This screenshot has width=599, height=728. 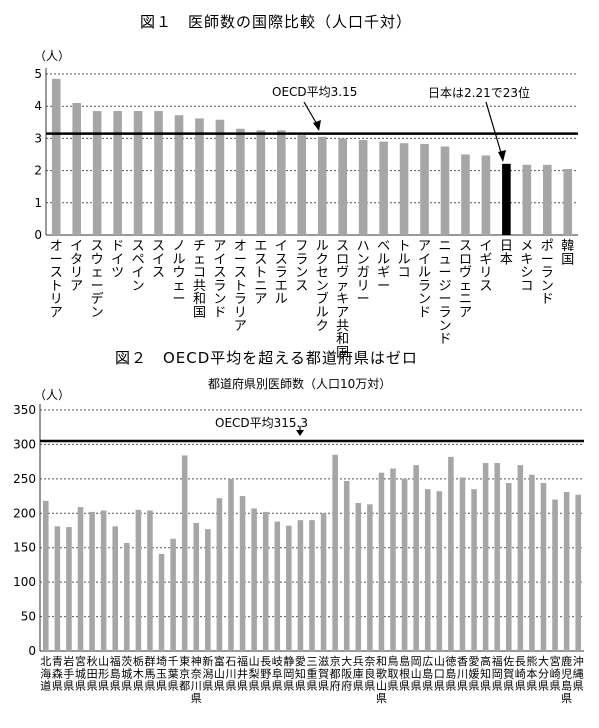 What do you see at coordinates (502, 156) in the screenshot?
I see `chart1-japan-arrowhead` at bounding box center [502, 156].